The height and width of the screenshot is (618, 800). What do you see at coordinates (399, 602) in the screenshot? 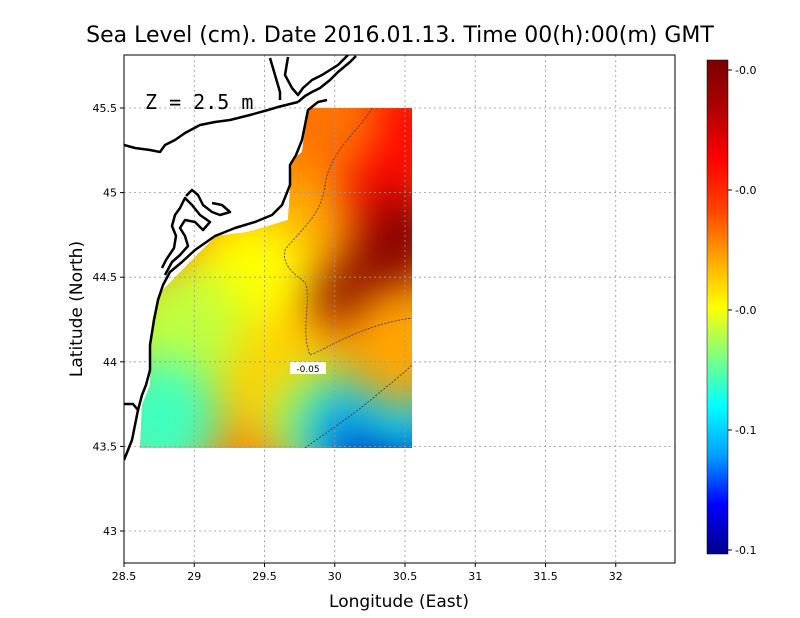
I see `x-axis-label: Longitude (East)` at bounding box center [399, 602].